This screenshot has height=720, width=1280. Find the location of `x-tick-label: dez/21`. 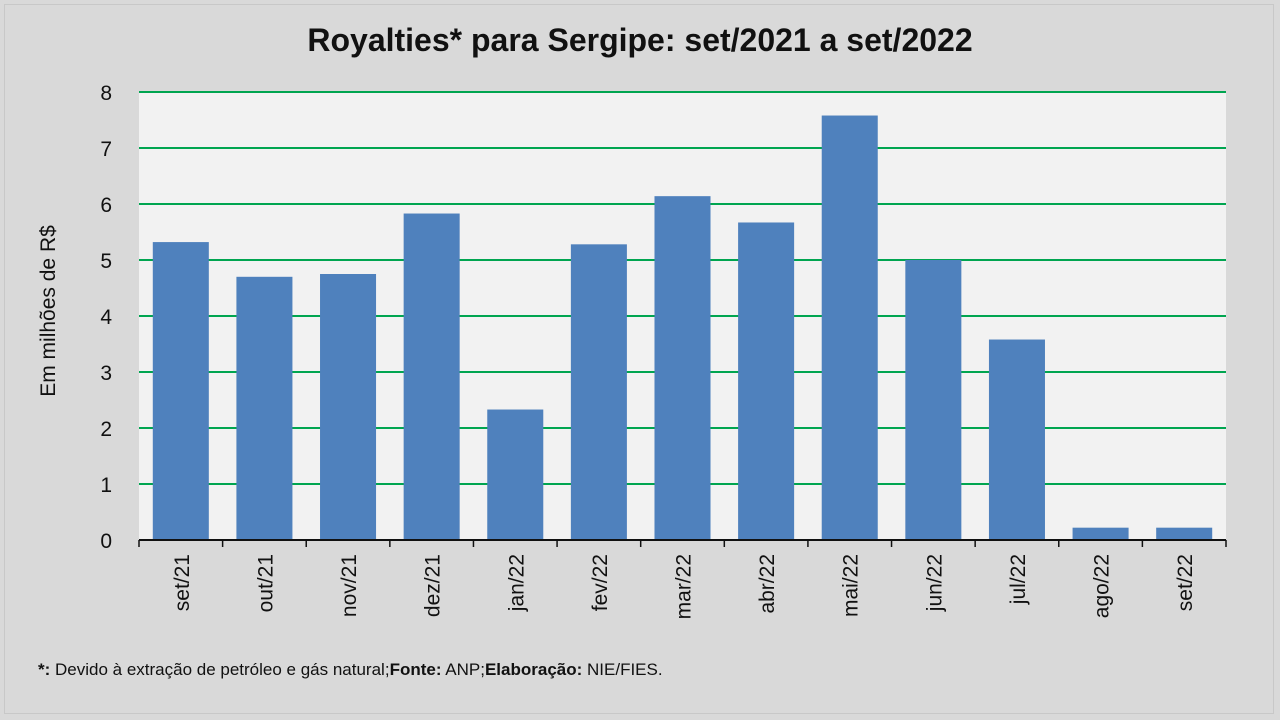

x-tick-label: dez/21 is located at coordinates (433, 585).